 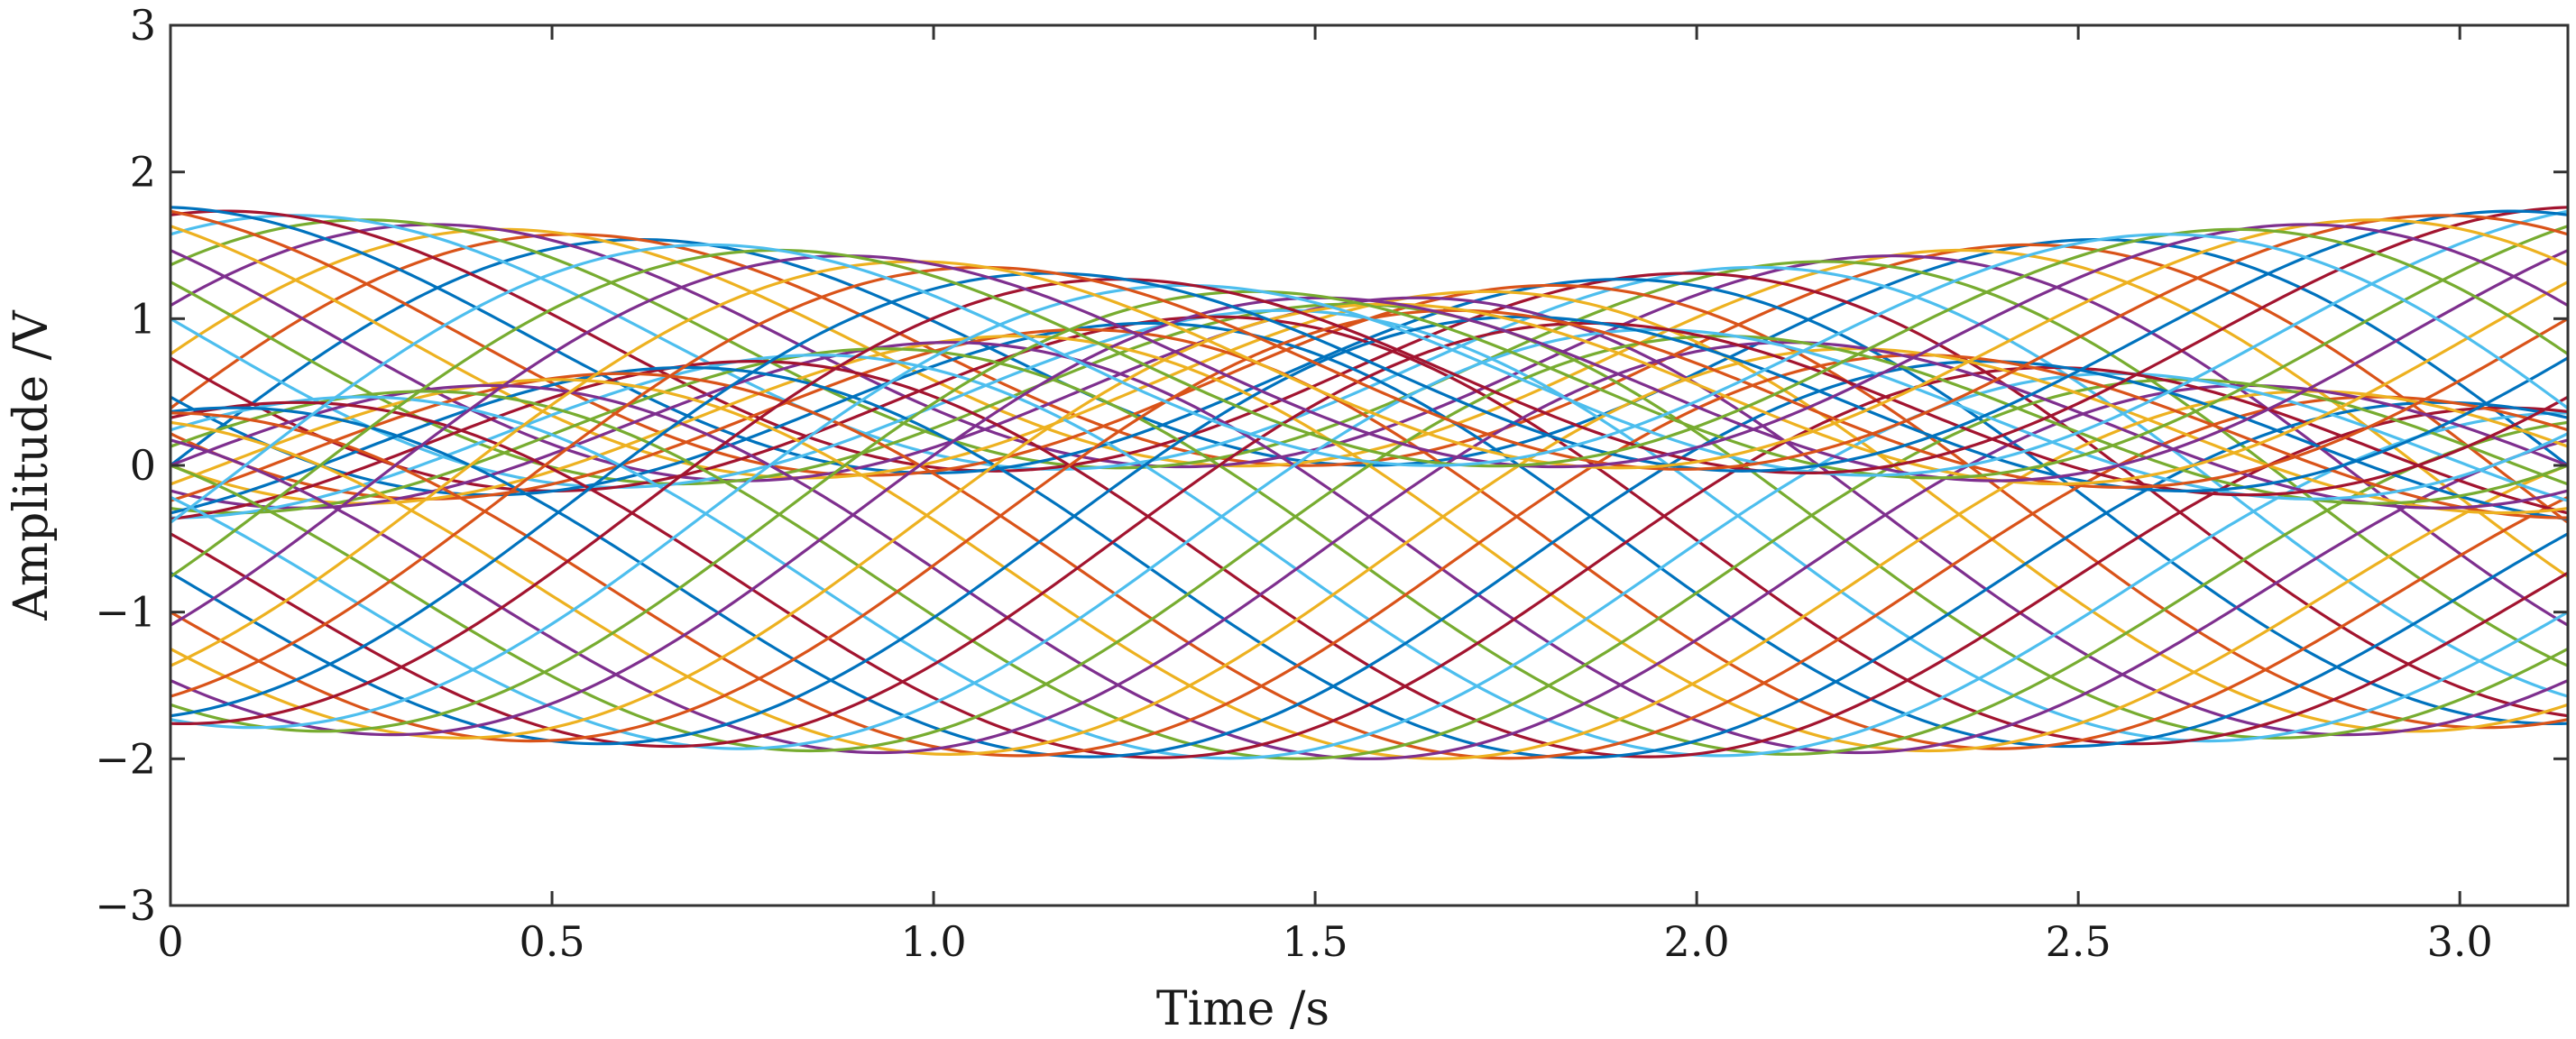 I want to click on y-tick-label: 0, so click(x=143, y=465).